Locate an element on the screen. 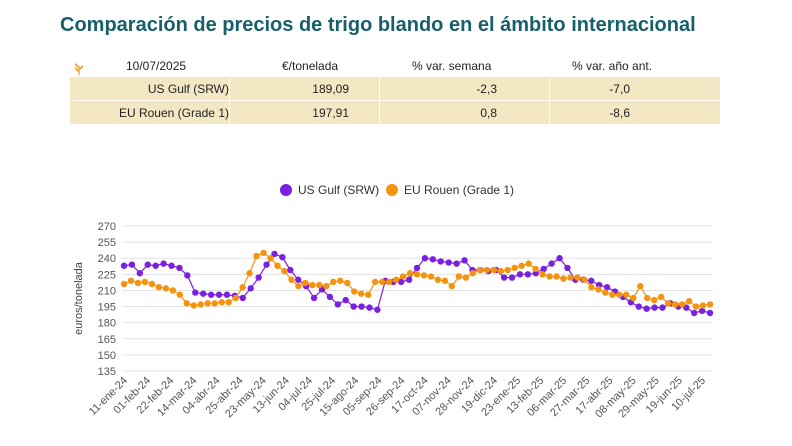  legend-label: EU Rouen (Grade 1) is located at coordinates (459, 190).